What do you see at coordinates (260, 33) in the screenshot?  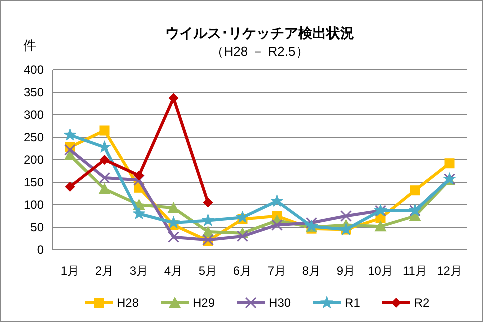 I see `chart-title: ウイルス･リケッチア検出状況` at bounding box center [260, 33].